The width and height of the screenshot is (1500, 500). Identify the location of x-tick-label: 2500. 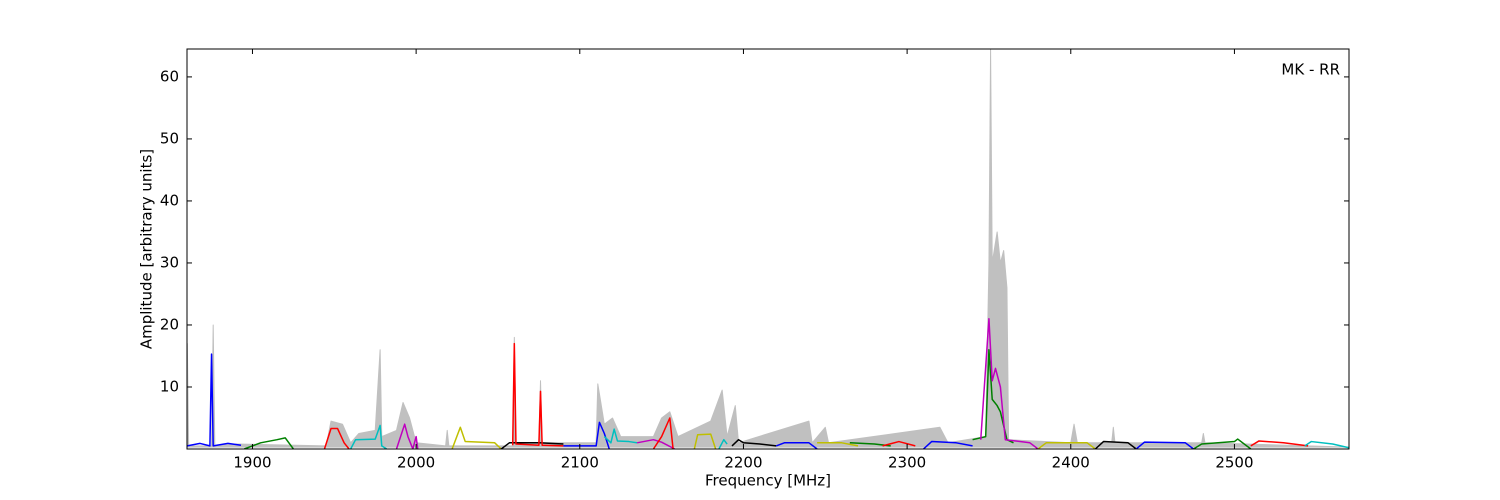
(1234, 463).